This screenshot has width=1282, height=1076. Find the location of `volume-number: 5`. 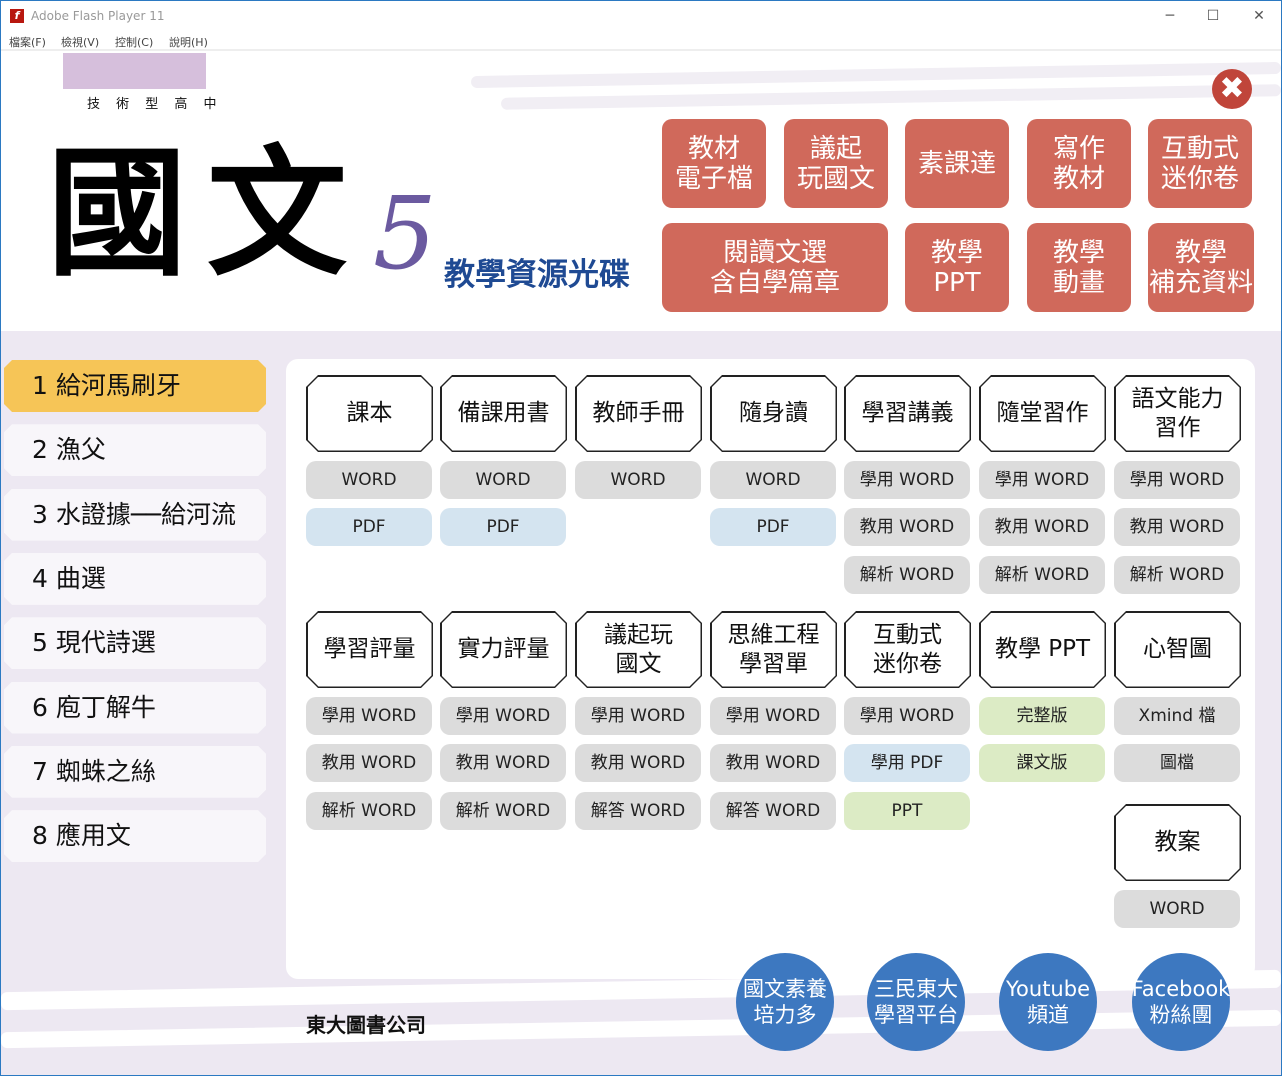

volume-number: 5 is located at coordinates (405, 233).